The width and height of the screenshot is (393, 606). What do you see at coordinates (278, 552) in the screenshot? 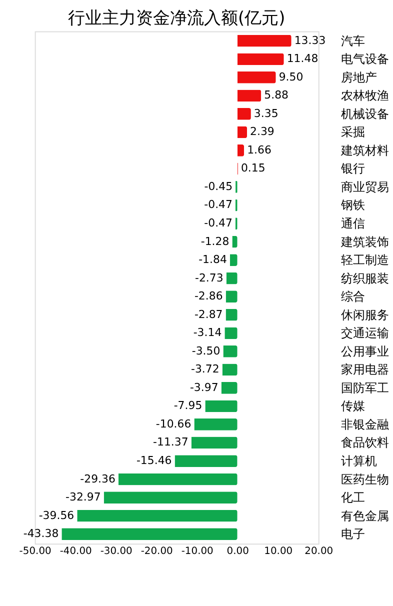
I see `x-tick-label: 10.00` at bounding box center [278, 552].